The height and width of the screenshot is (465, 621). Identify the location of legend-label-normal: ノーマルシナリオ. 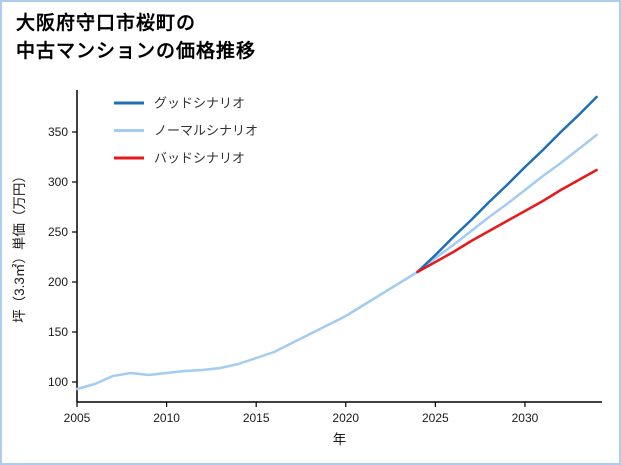
(206, 130).